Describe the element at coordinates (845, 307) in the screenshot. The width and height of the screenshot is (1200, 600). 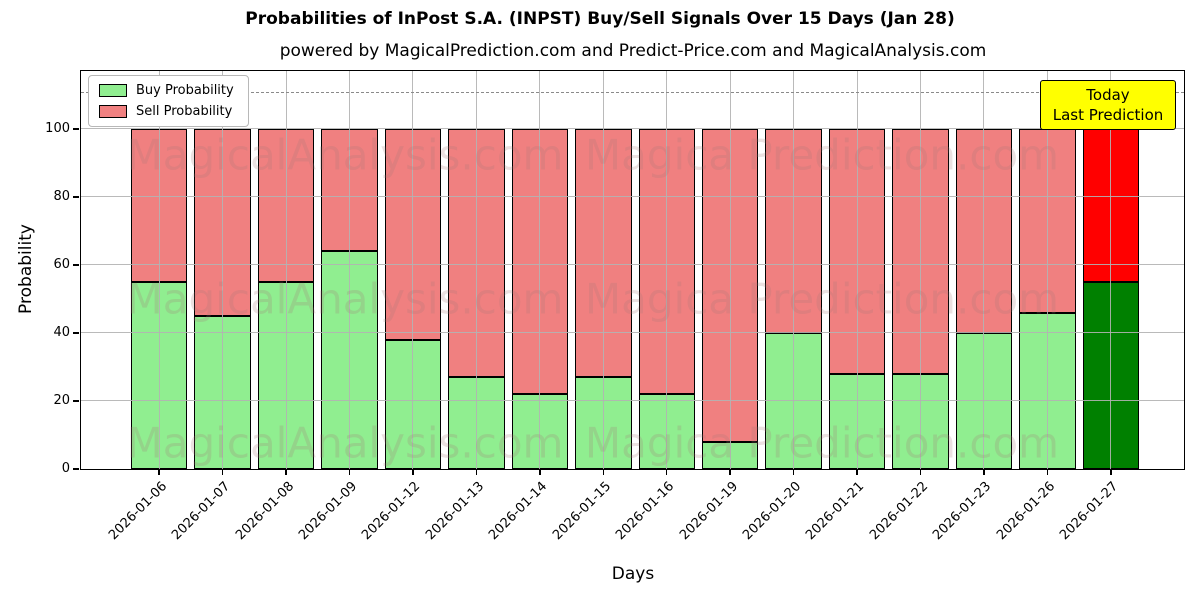
I see `bar-slot-2026-01-21: 2026-01-21` at that location.